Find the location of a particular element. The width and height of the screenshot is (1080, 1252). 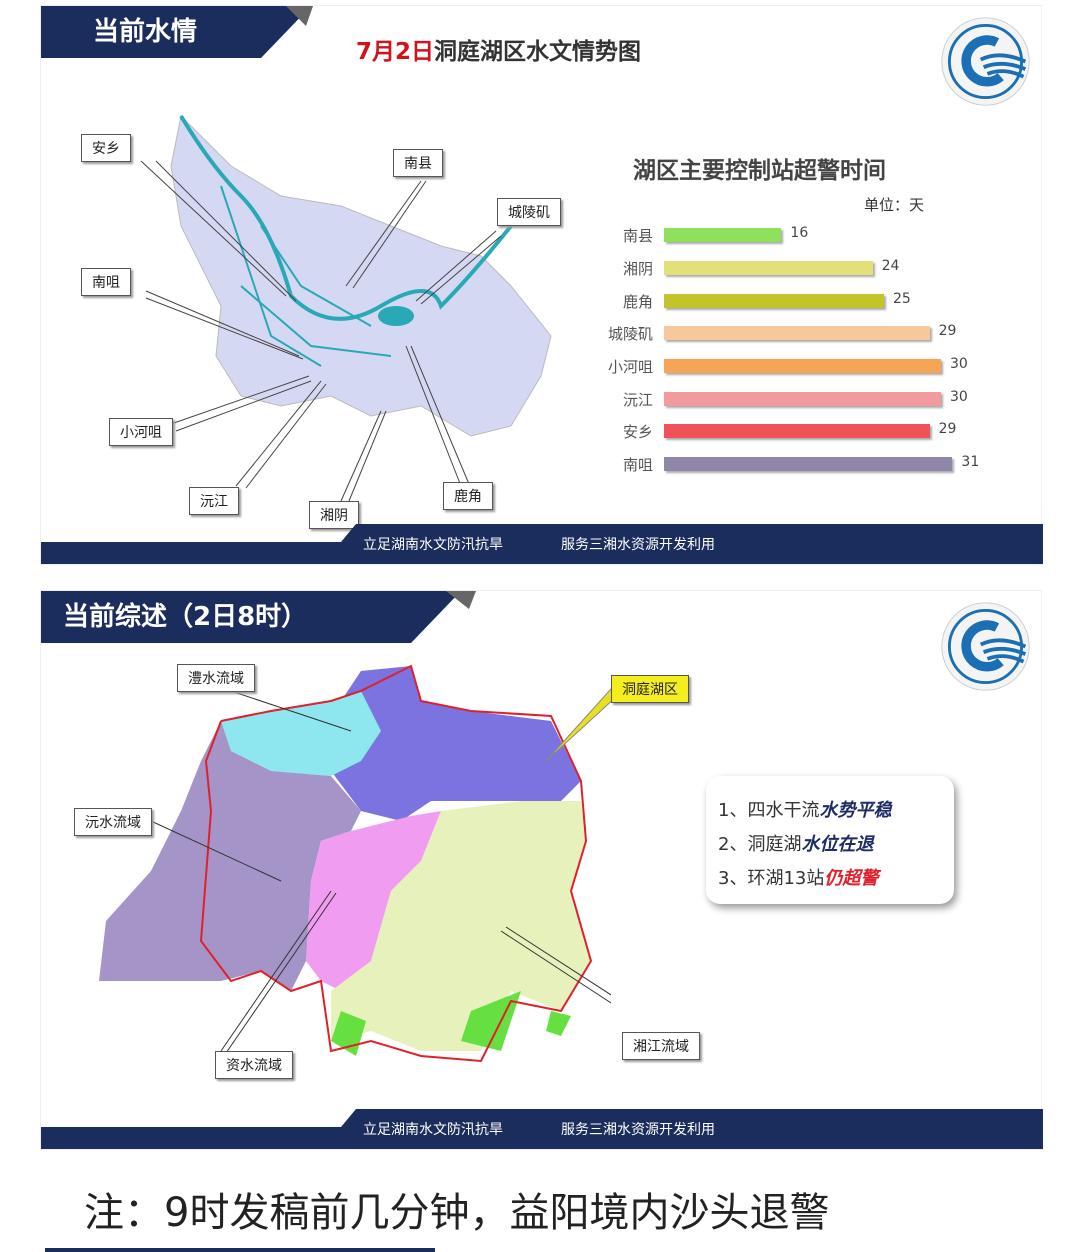

summary-item-3: 3、环湖13站仍超警 is located at coordinates (798, 878).